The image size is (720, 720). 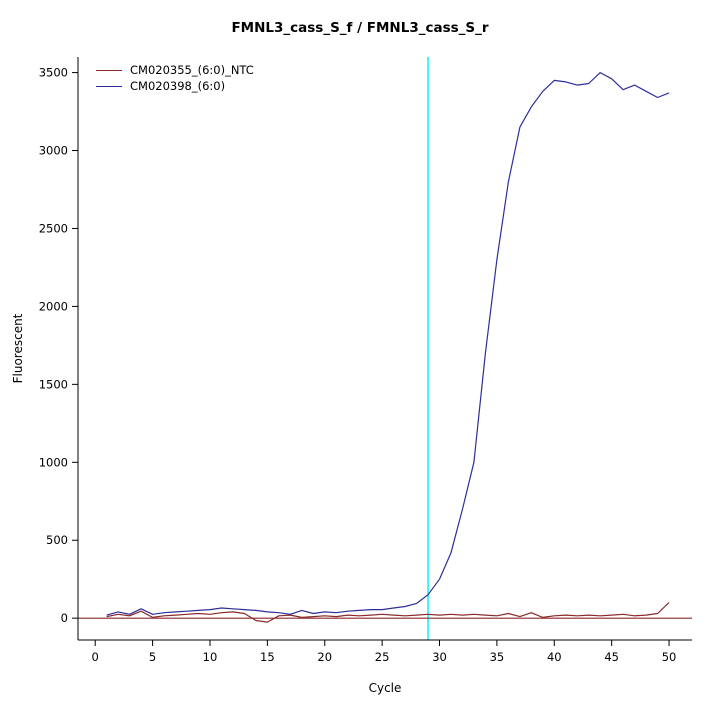 What do you see at coordinates (53, 228) in the screenshot?
I see `y-tick-label: 2500` at bounding box center [53, 228].